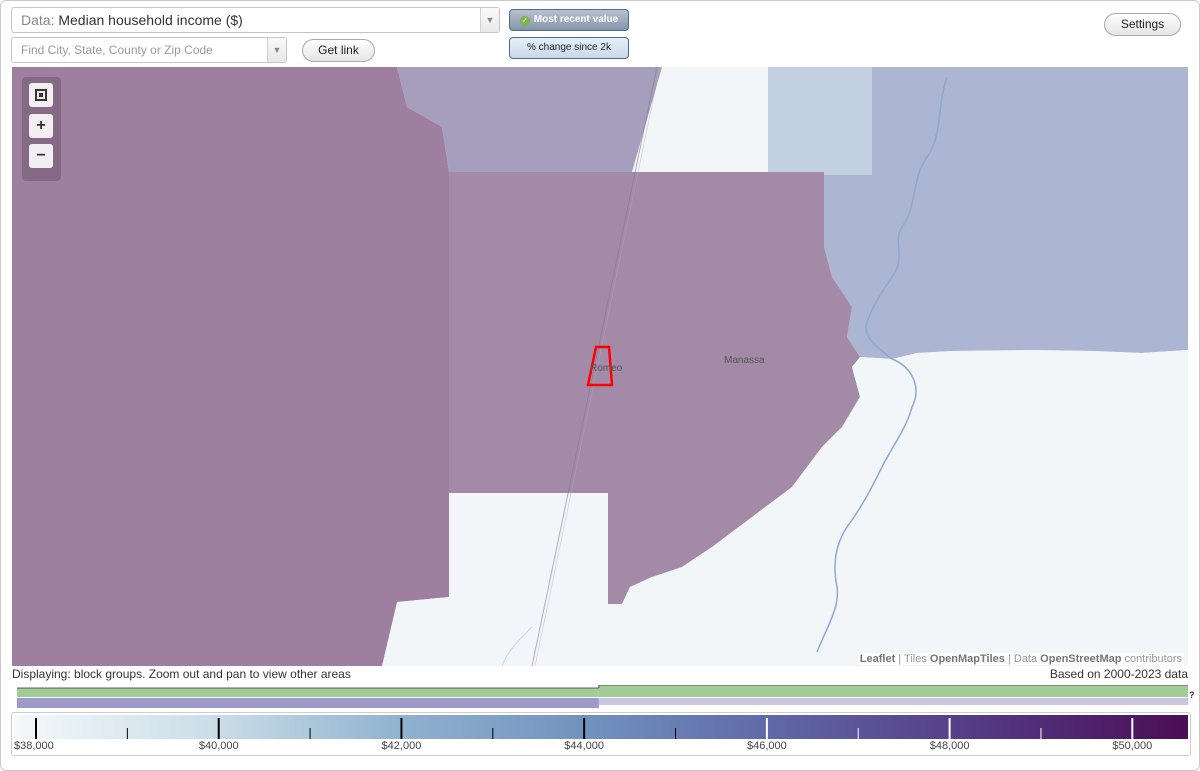  Describe the element at coordinates (517, 646) in the screenshot. I see `stream` at that location.